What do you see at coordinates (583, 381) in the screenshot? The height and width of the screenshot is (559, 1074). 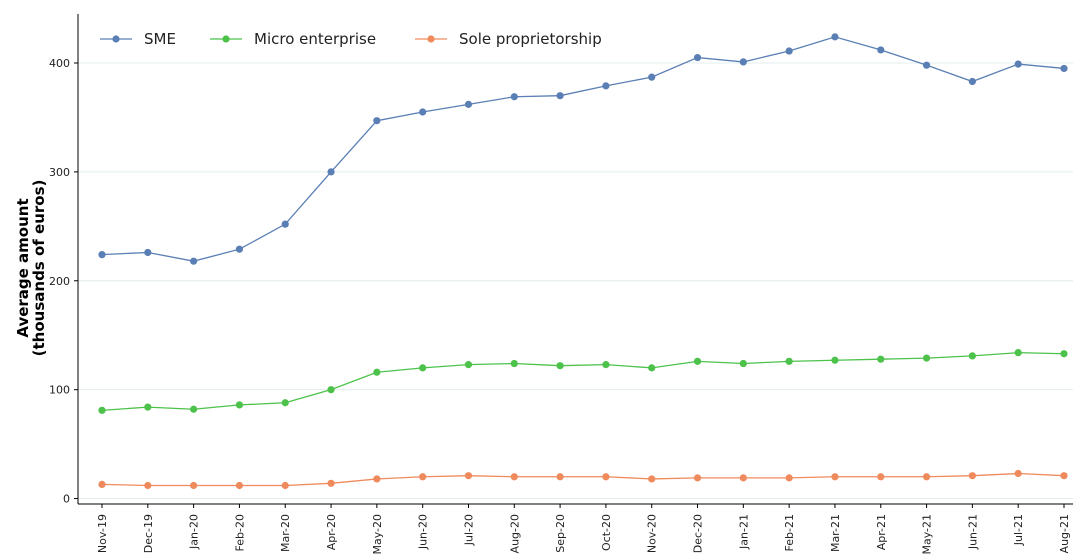 I see `series-line-micro-enterprise` at bounding box center [583, 381].